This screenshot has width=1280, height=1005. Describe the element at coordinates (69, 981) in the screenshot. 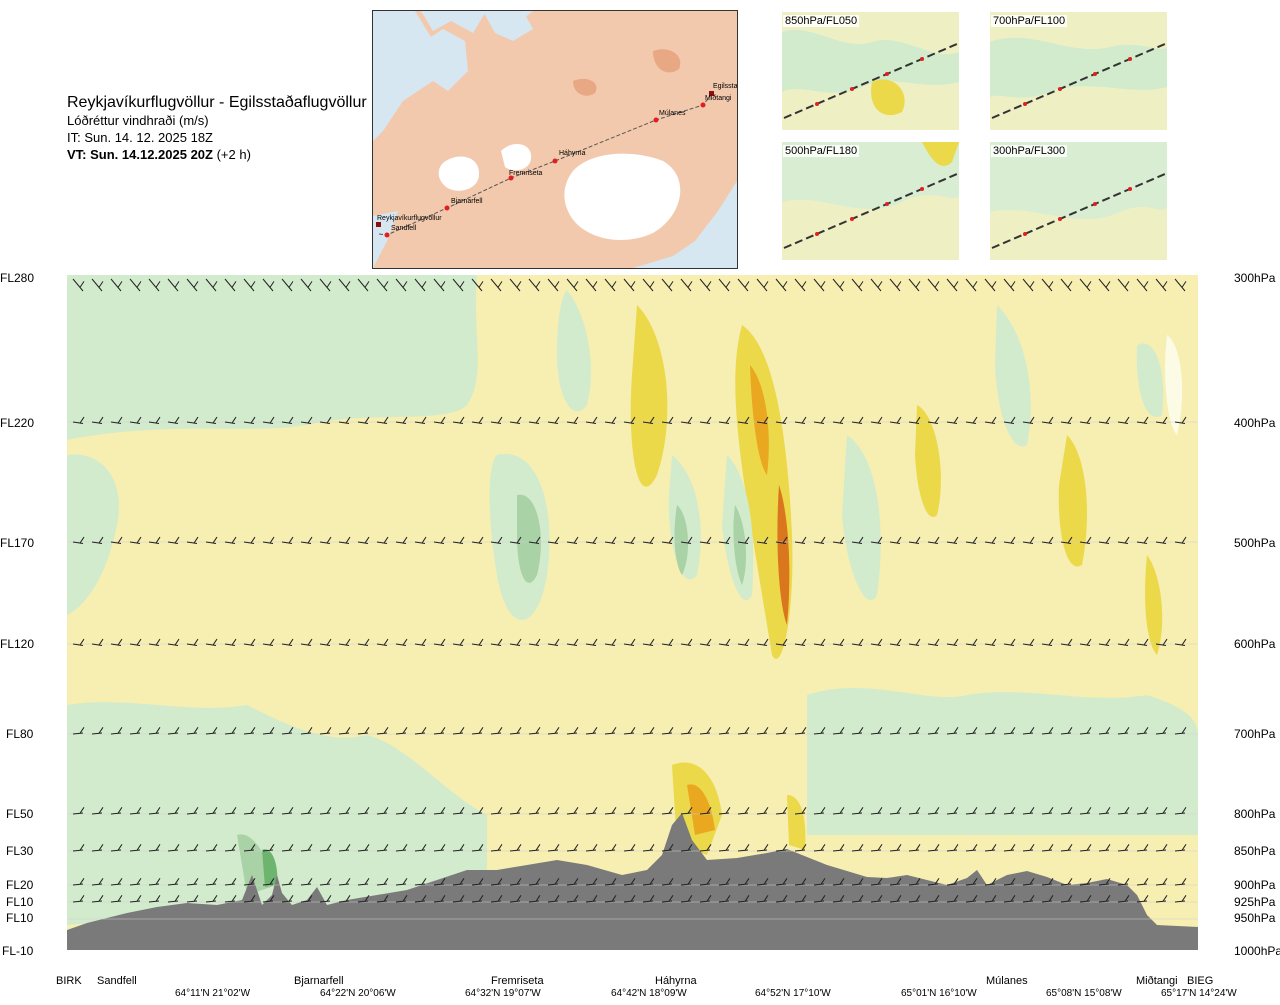

I see `station-label: BIRK` at that location.